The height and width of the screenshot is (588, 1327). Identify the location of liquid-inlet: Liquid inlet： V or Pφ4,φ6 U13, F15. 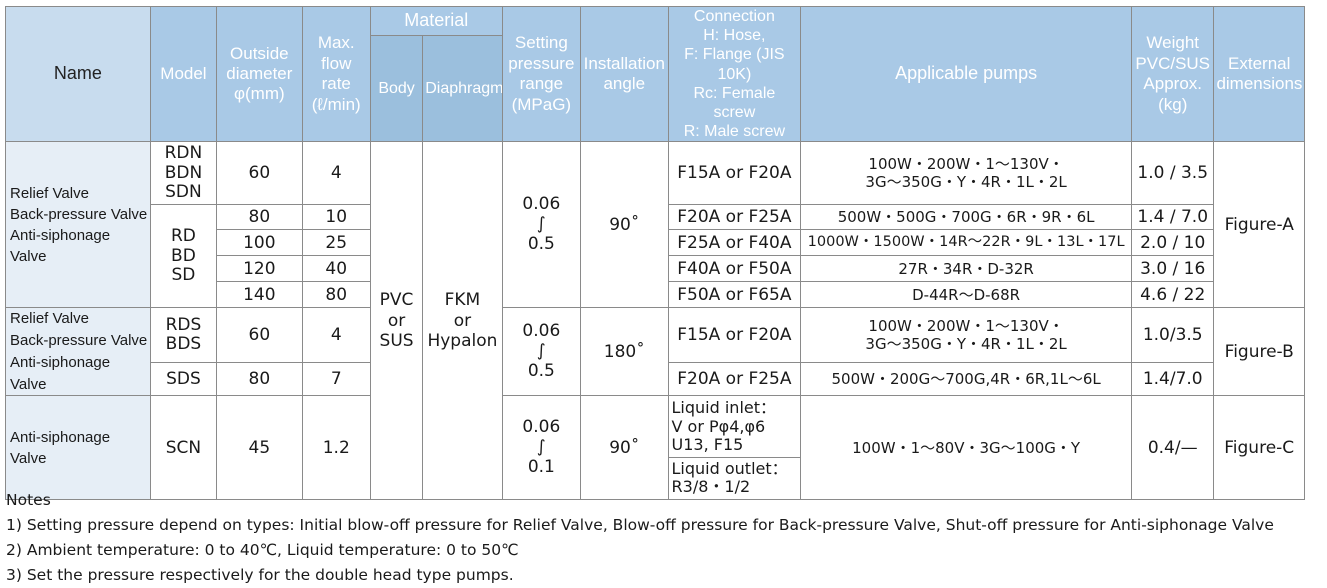
(734, 427).